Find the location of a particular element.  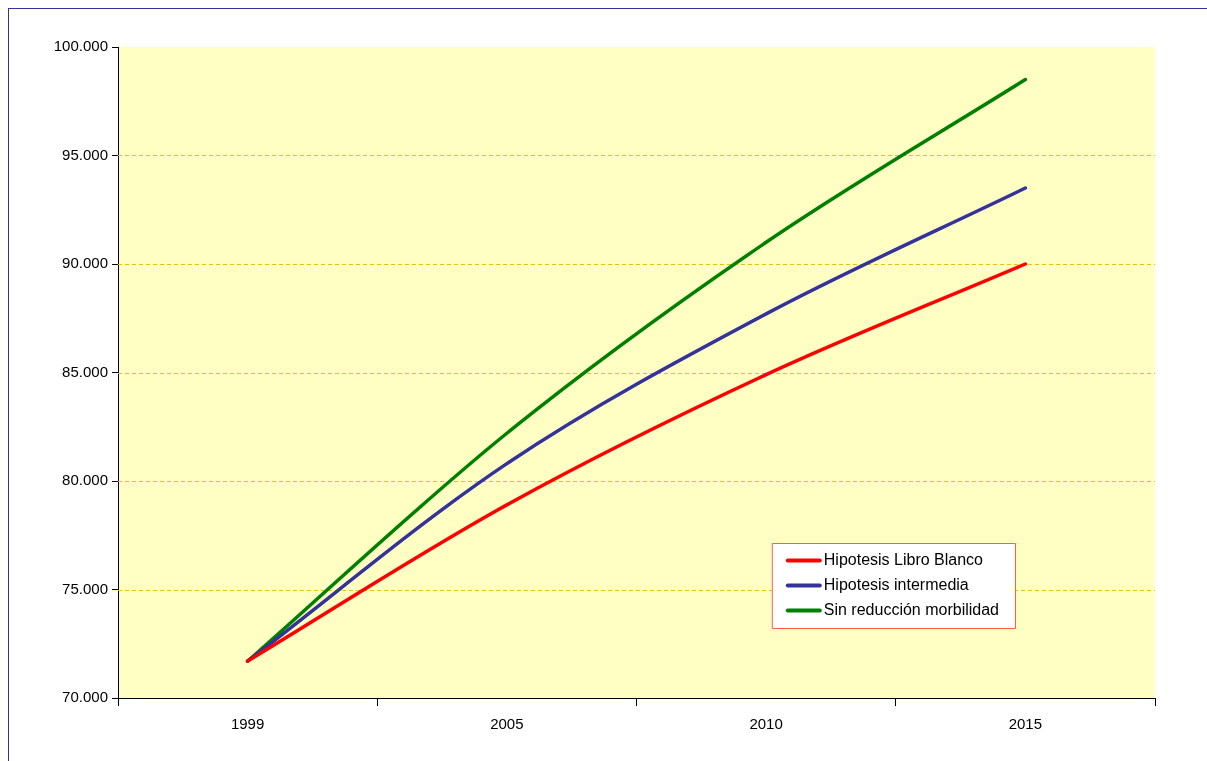

y-tick-label: 75.000 is located at coordinates (85, 588).